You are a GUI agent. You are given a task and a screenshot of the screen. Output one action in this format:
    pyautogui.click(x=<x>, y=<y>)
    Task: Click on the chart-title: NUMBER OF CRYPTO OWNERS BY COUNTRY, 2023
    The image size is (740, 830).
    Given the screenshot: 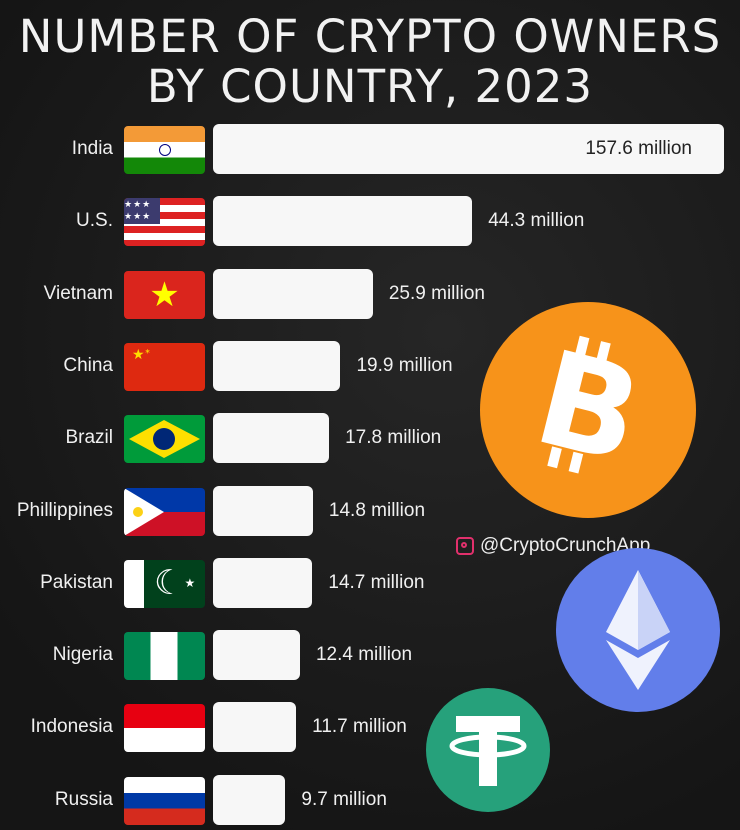 What is the action you would take?
    pyautogui.click(x=370, y=61)
    